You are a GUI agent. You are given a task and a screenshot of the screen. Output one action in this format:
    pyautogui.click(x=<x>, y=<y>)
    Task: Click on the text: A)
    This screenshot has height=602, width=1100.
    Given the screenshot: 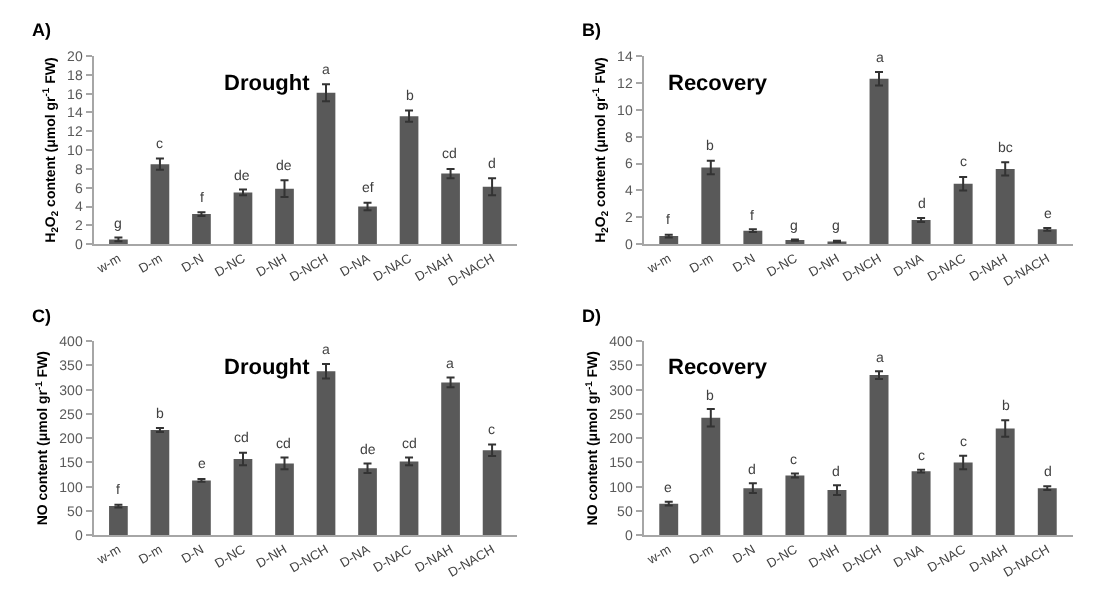 What is the action you would take?
    pyautogui.click(x=41, y=30)
    